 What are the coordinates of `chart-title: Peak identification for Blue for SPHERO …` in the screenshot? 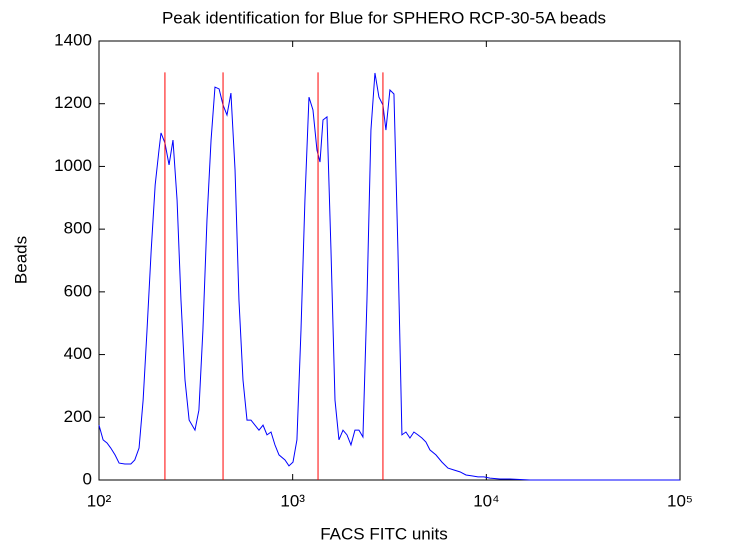 It's located at (384, 17).